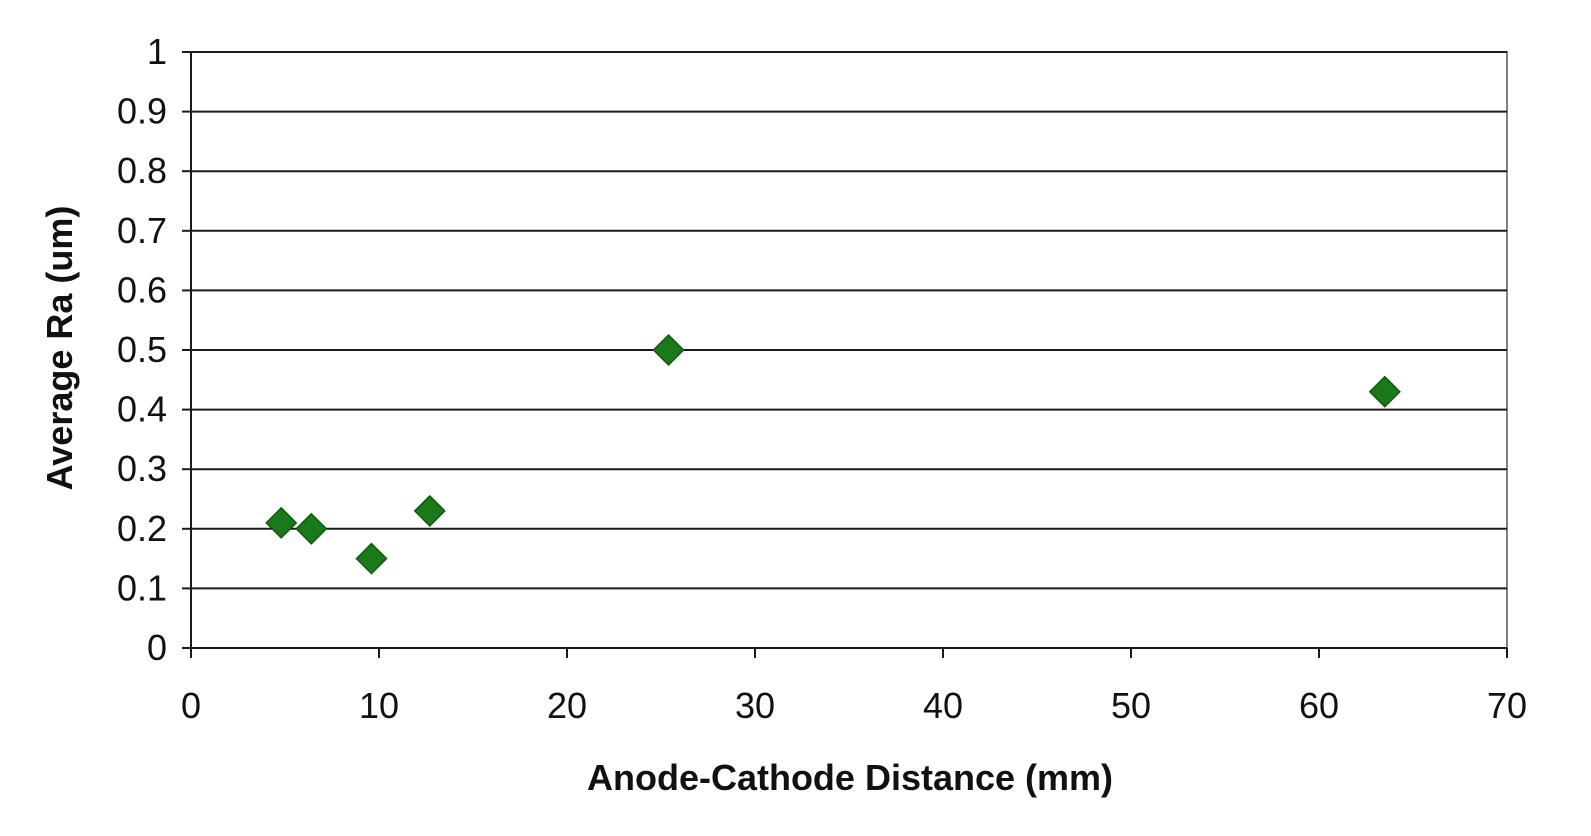 This screenshot has height=836, width=1591. What do you see at coordinates (157, 51) in the screenshot?
I see `y-tick-label: 1` at bounding box center [157, 51].